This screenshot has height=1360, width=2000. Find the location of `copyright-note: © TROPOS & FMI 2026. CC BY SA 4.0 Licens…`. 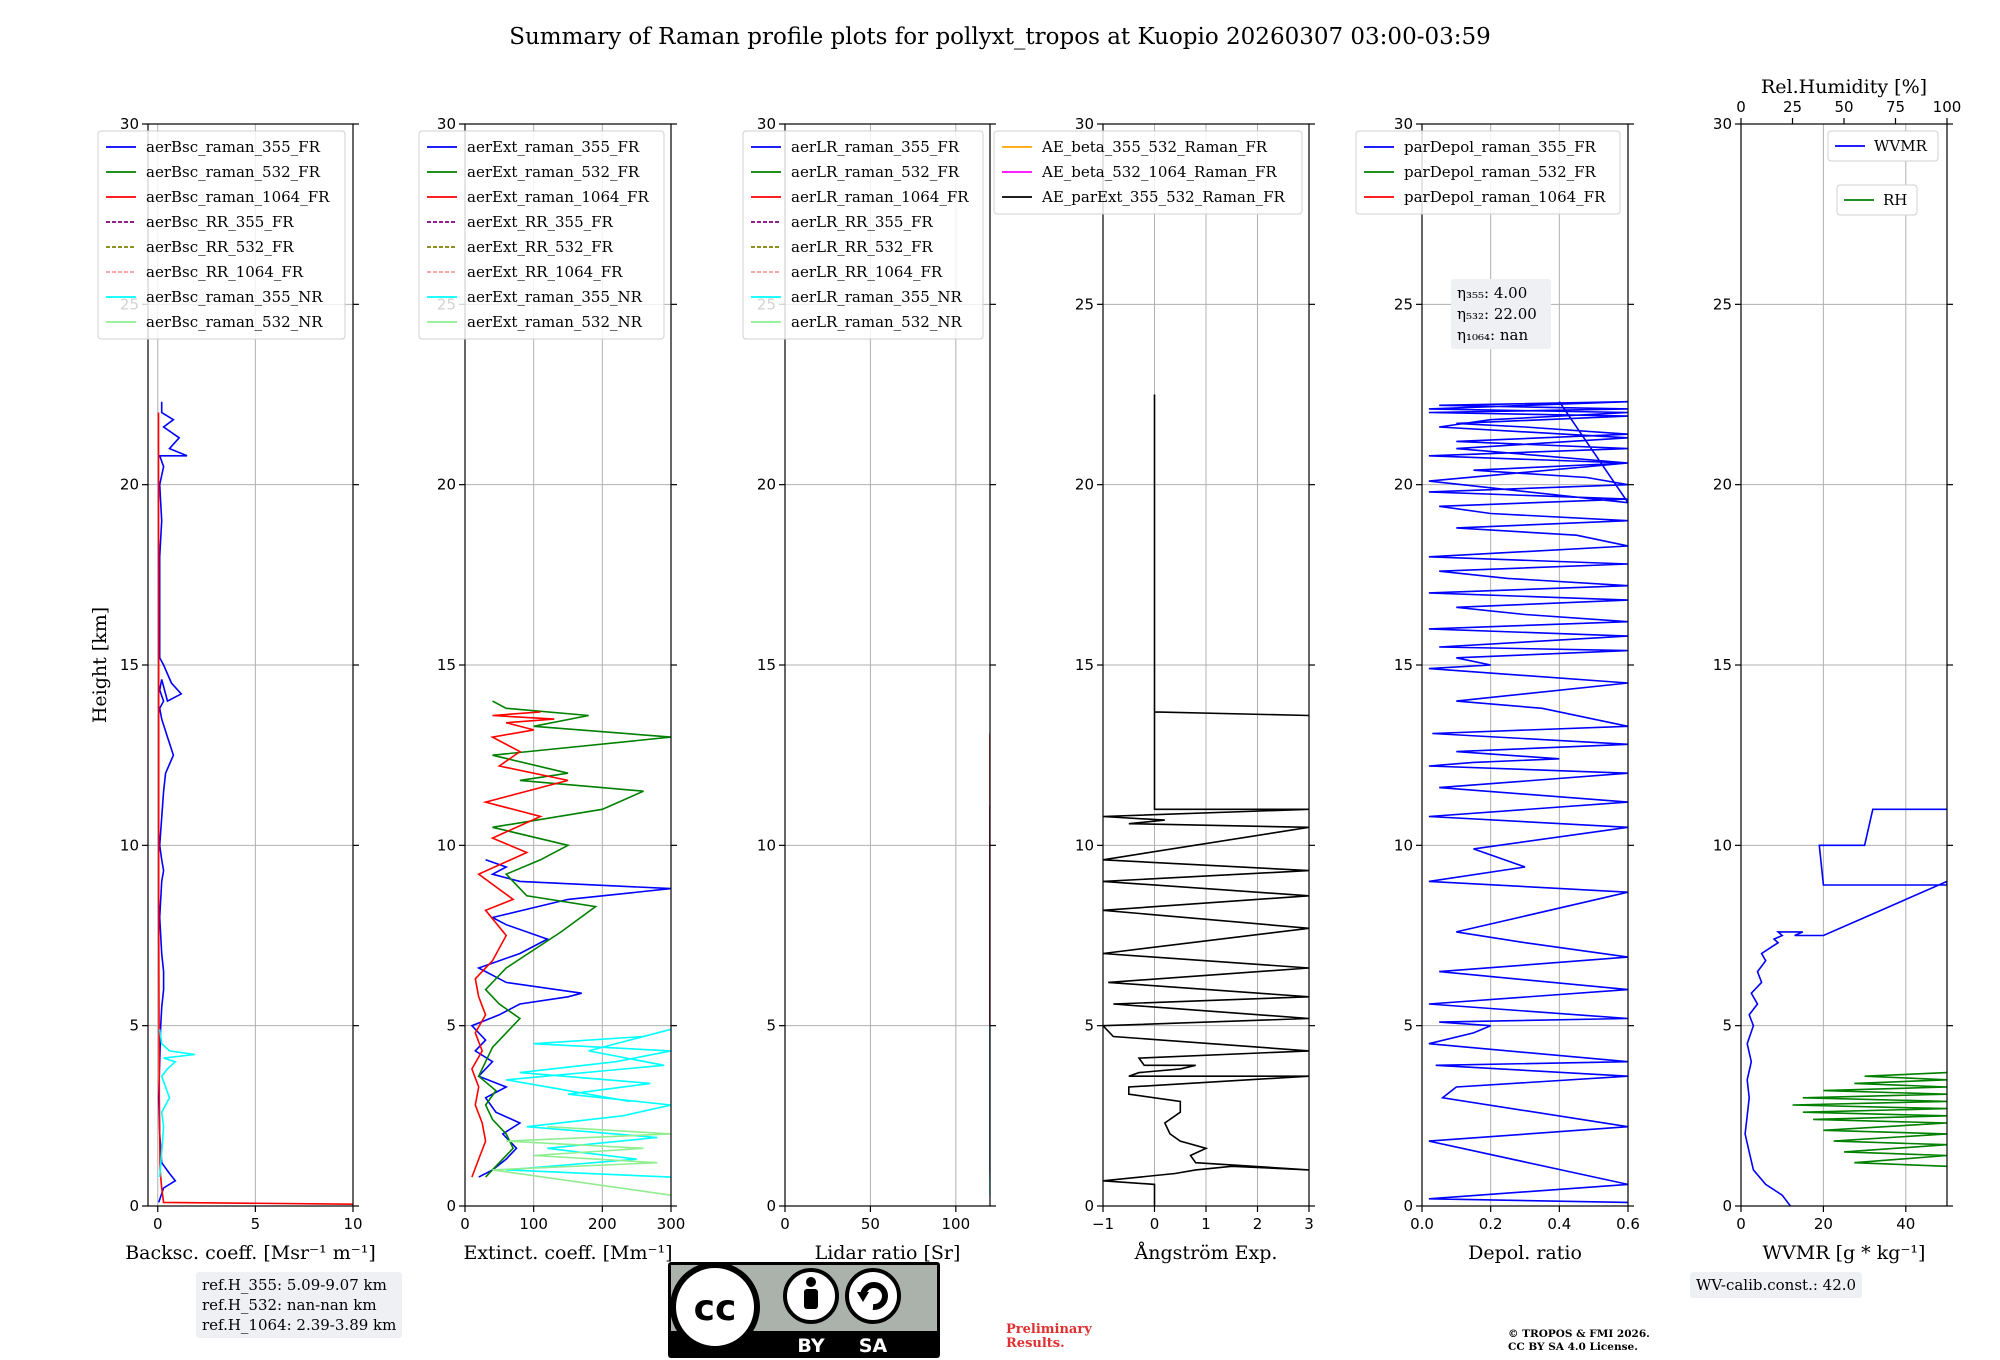

copyright-note: © TROPOS & FMI 2026. CC BY SA 4.0 Licens… is located at coordinates (1579, 1341).